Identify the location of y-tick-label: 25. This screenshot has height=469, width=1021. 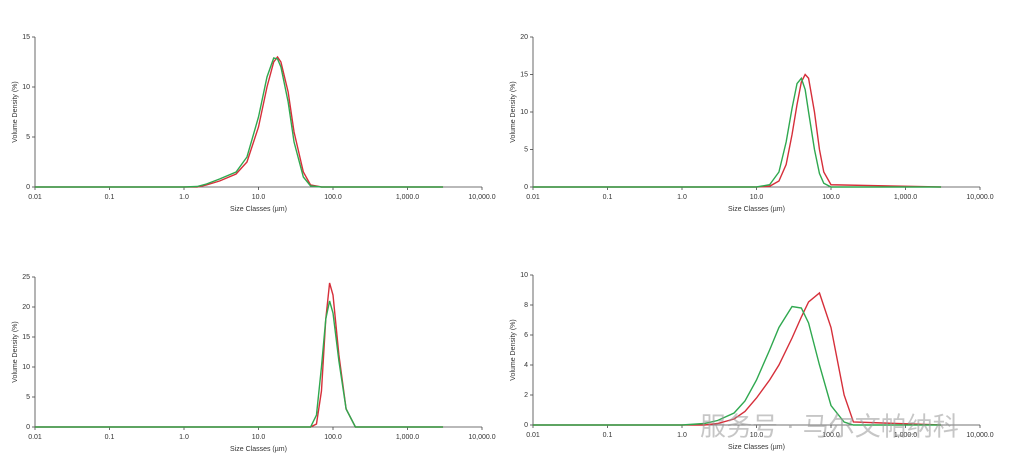
(26, 277).